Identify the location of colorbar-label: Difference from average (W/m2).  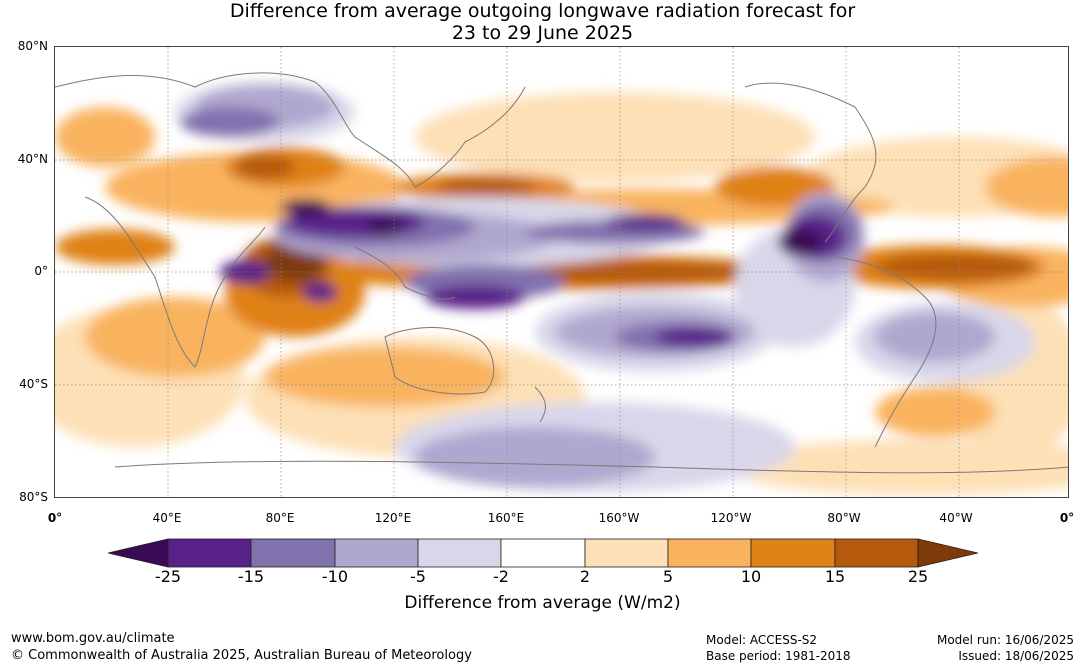
(542, 603).